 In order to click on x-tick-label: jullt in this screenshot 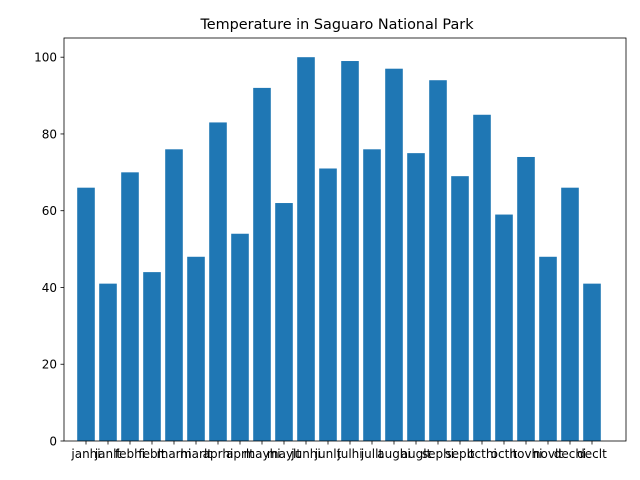, I will do `click(372, 454)`.